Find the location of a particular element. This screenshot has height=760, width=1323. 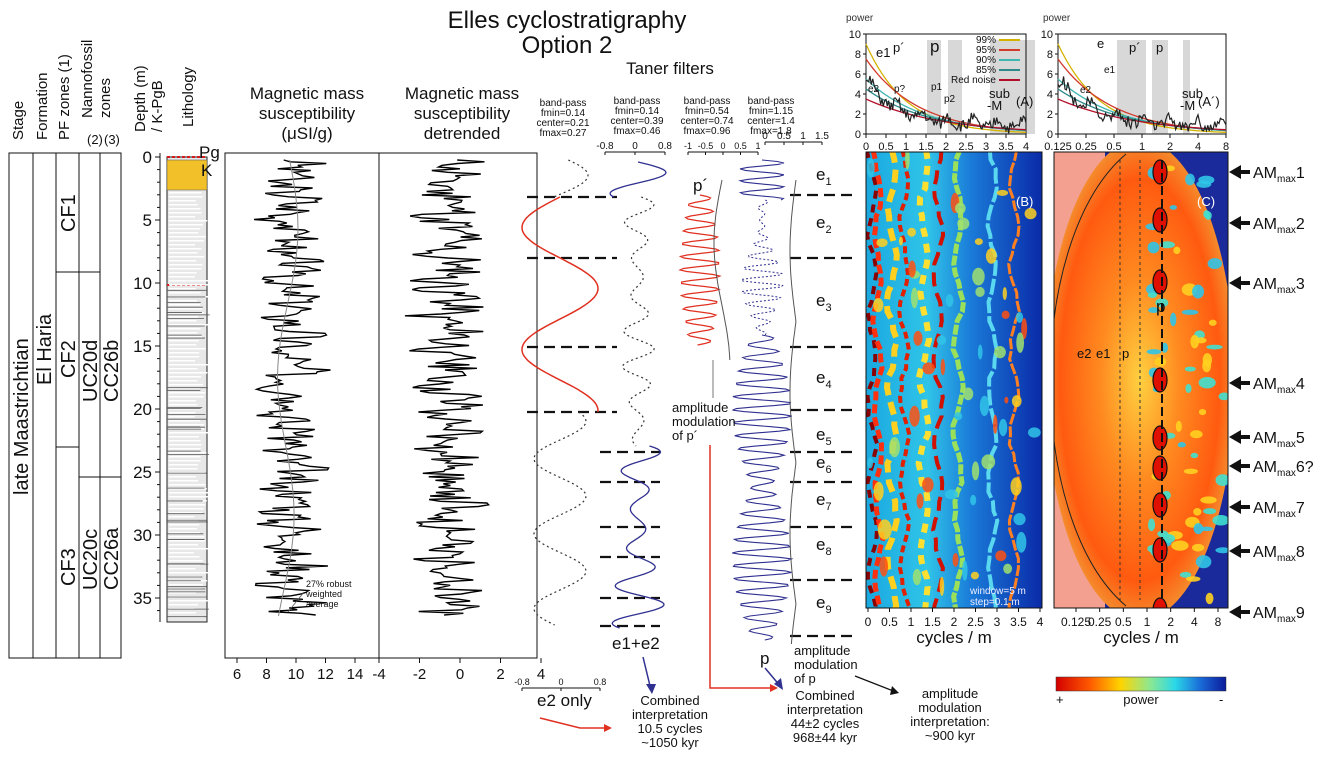

spec-y-label: 2 is located at coordinates (1050, 115).